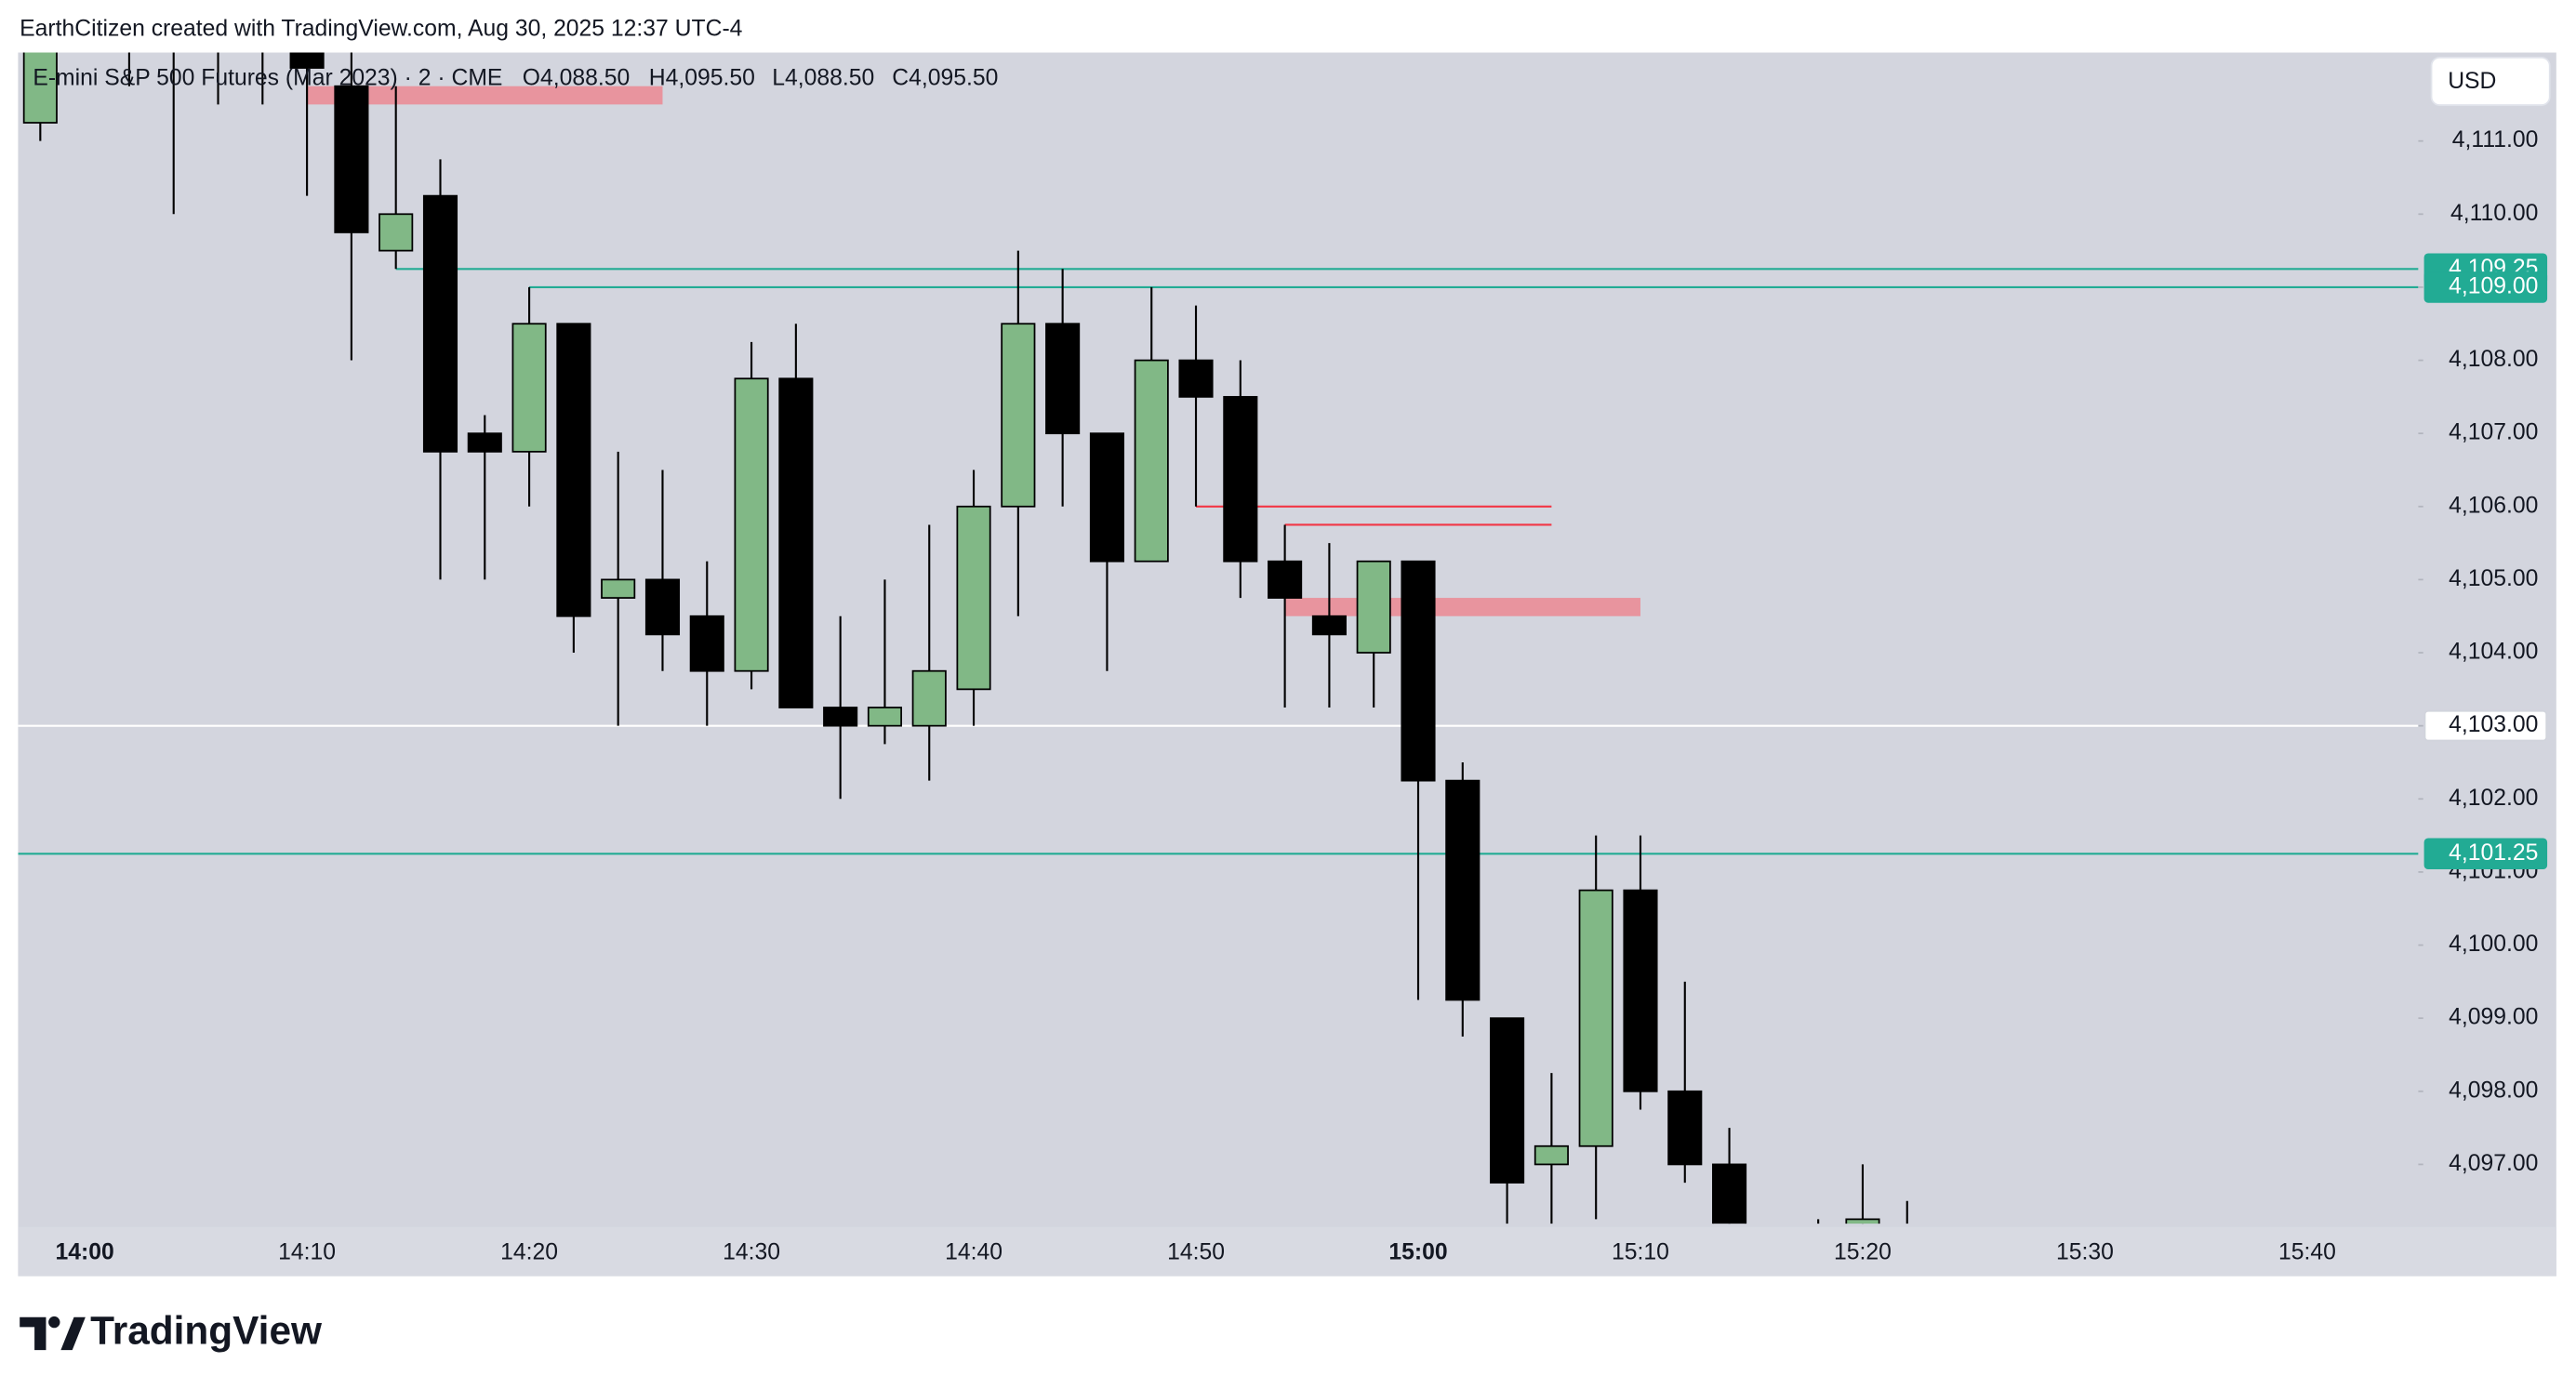 The image size is (2576, 1389). What do you see at coordinates (2307, 1251) in the screenshot?
I see `x-tick-label: 15:40` at bounding box center [2307, 1251].